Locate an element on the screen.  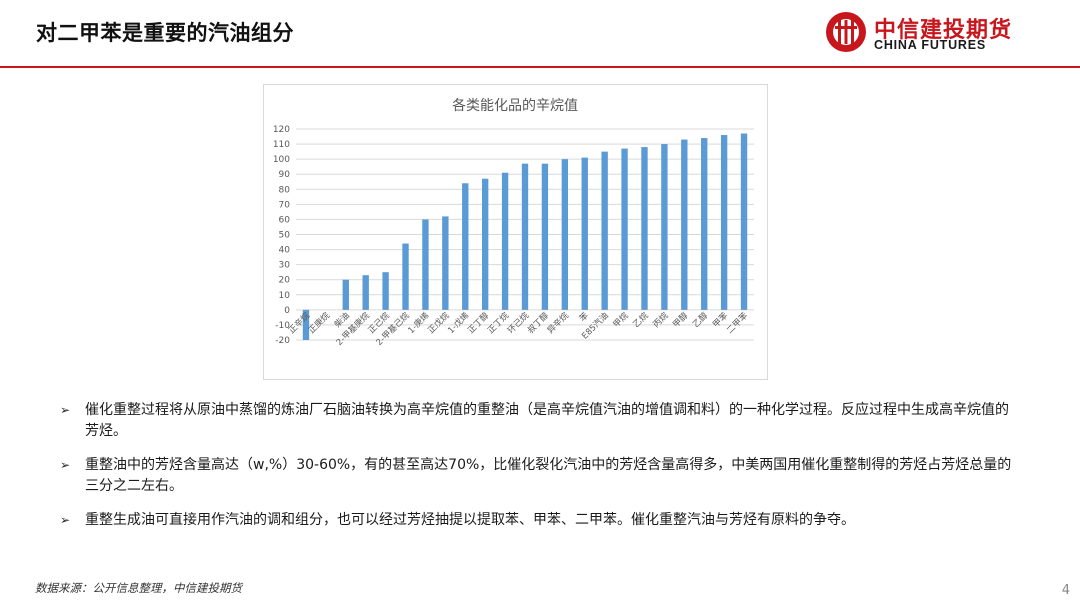
china-futures-logo-icon is located at coordinates (846, 32).